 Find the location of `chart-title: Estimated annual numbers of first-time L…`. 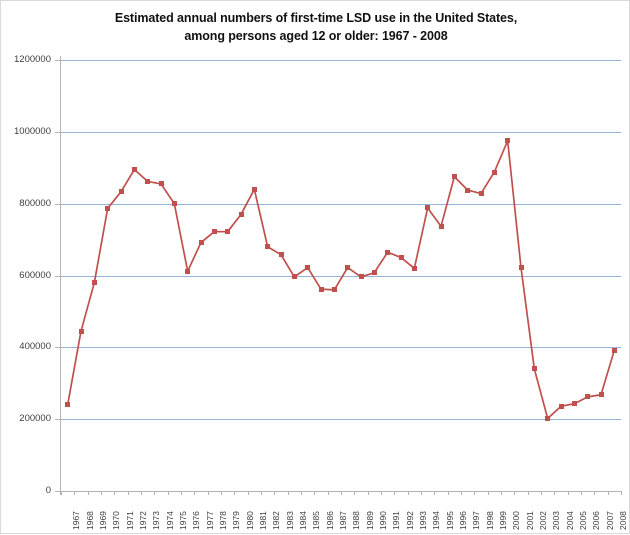

chart-title: Estimated annual numbers of first-time L… is located at coordinates (315, 27).